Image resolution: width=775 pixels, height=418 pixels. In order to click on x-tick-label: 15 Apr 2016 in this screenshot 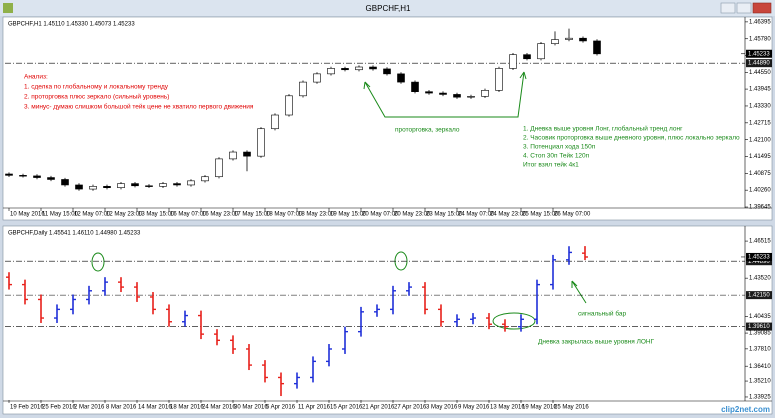, I will do `click(346, 408)`.